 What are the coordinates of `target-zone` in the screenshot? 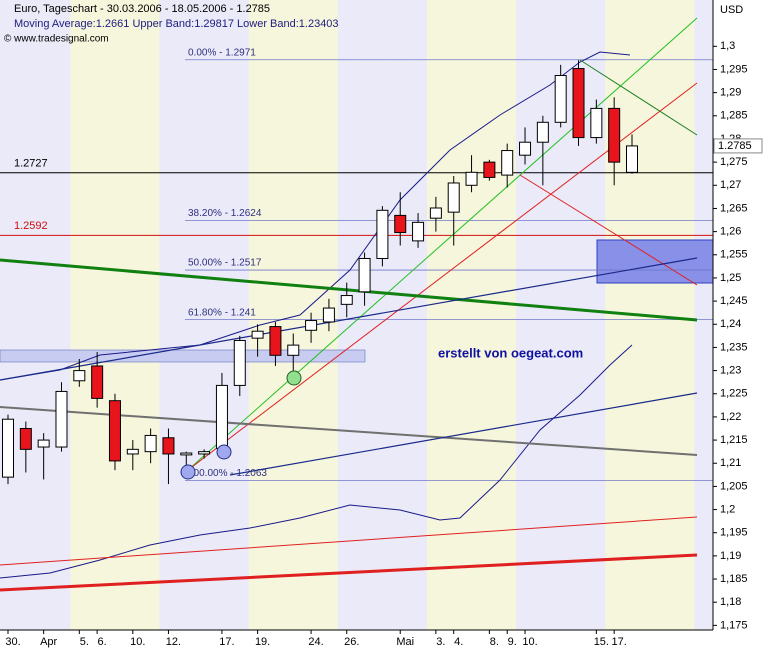 It's located at (655, 261).